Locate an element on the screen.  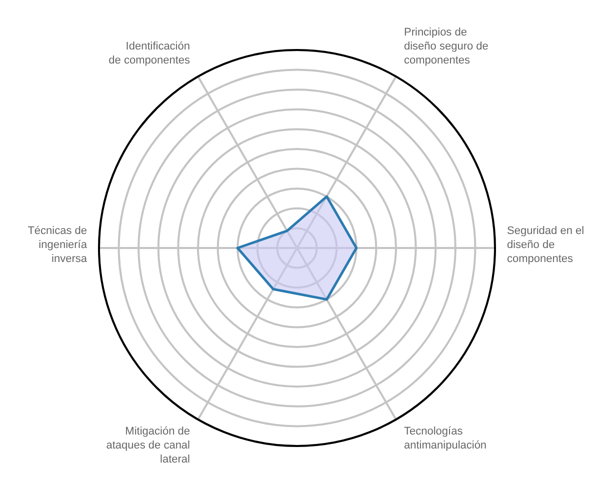
spoke-label: Mitigación de ataques de canal lateral is located at coordinates (148, 445).